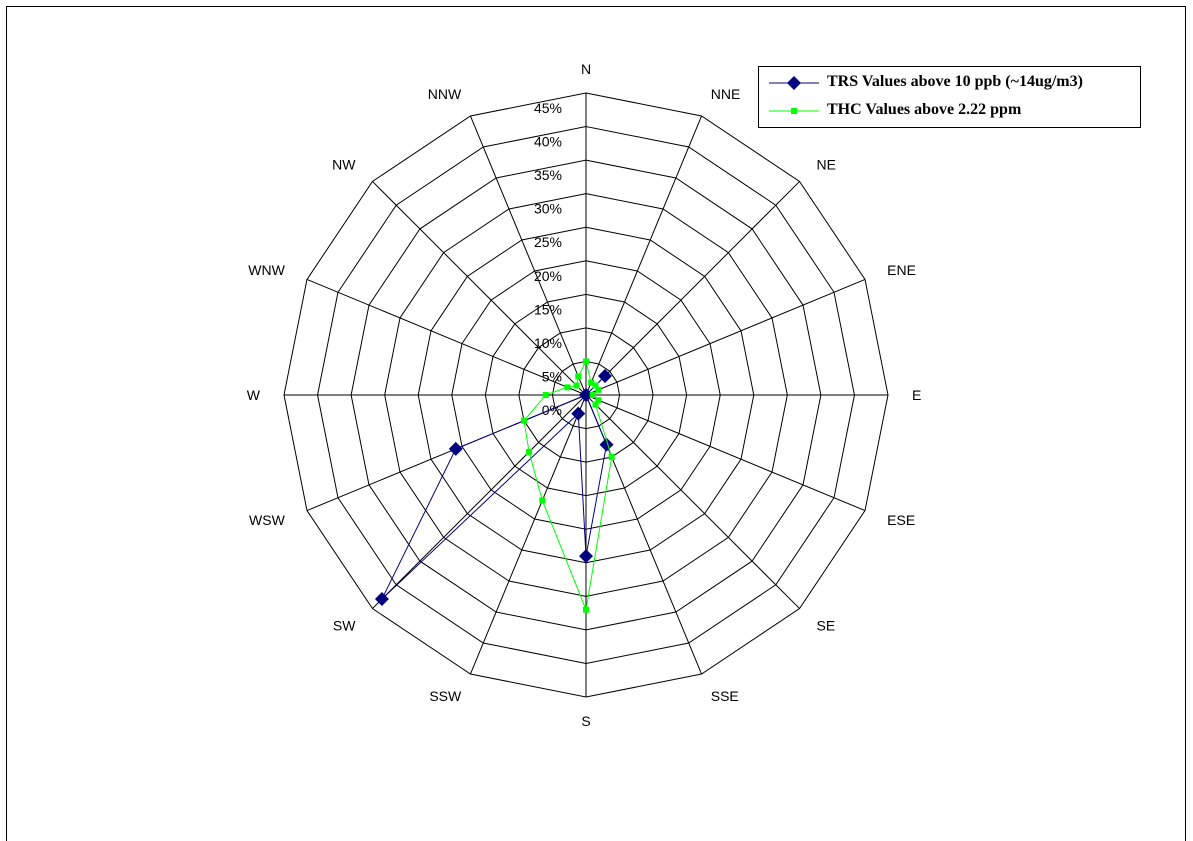 The height and width of the screenshot is (841, 1193). What do you see at coordinates (725, 453) in the screenshot?
I see `spoke-ese` at bounding box center [725, 453].